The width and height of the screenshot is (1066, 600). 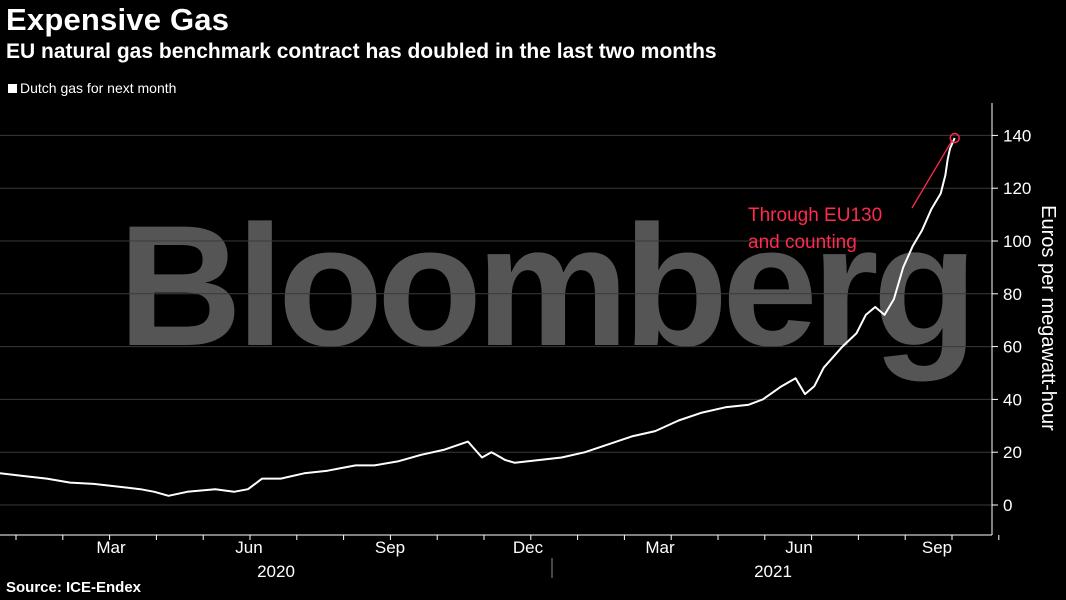 What do you see at coordinates (111, 547) in the screenshot?
I see `x-tick-label-mar-0: Mar` at bounding box center [111, 547].